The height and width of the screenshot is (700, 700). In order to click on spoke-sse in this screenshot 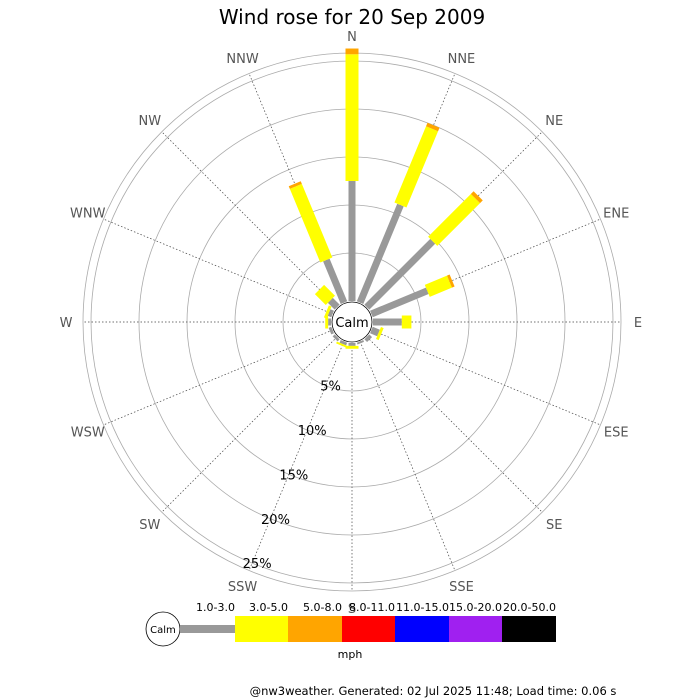, I will do `click(407, 456)`.